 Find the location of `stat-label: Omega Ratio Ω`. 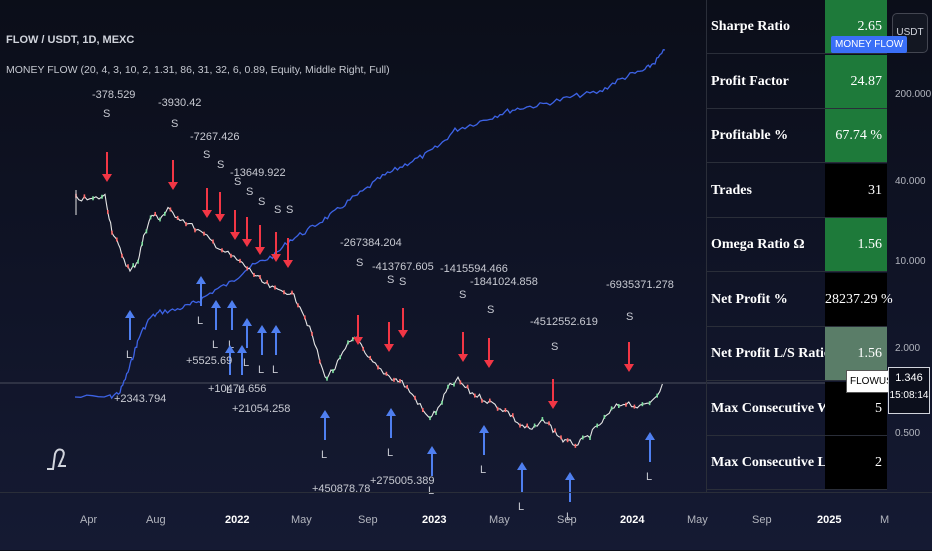

stat-label: Omega Ratio Ω is located at coordinates (758, 244).